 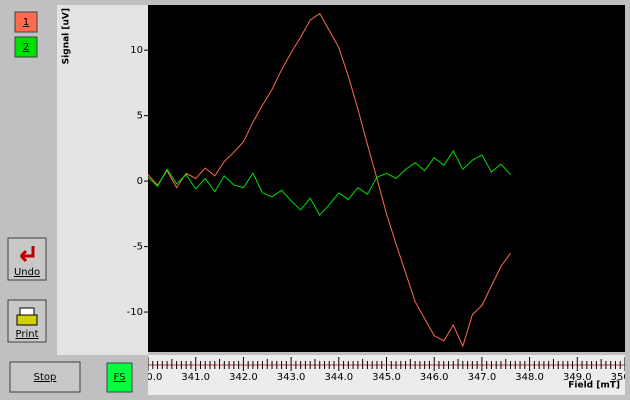 I want to click on button-label: FS, so click(x=120, y=377).